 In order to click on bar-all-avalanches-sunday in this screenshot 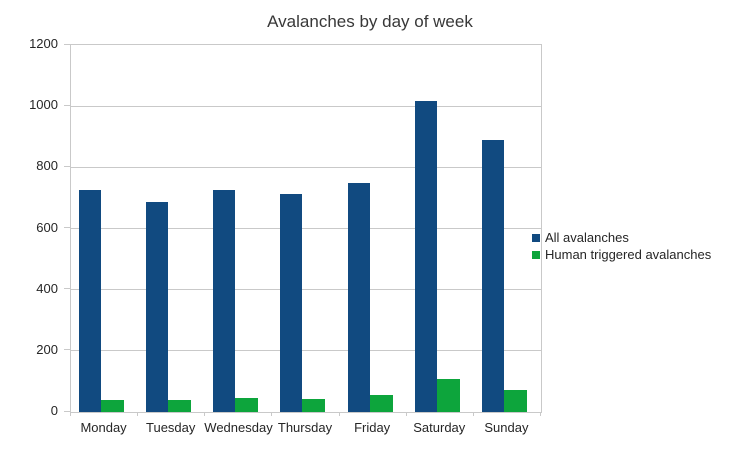, I will do `click(492, 275)`.